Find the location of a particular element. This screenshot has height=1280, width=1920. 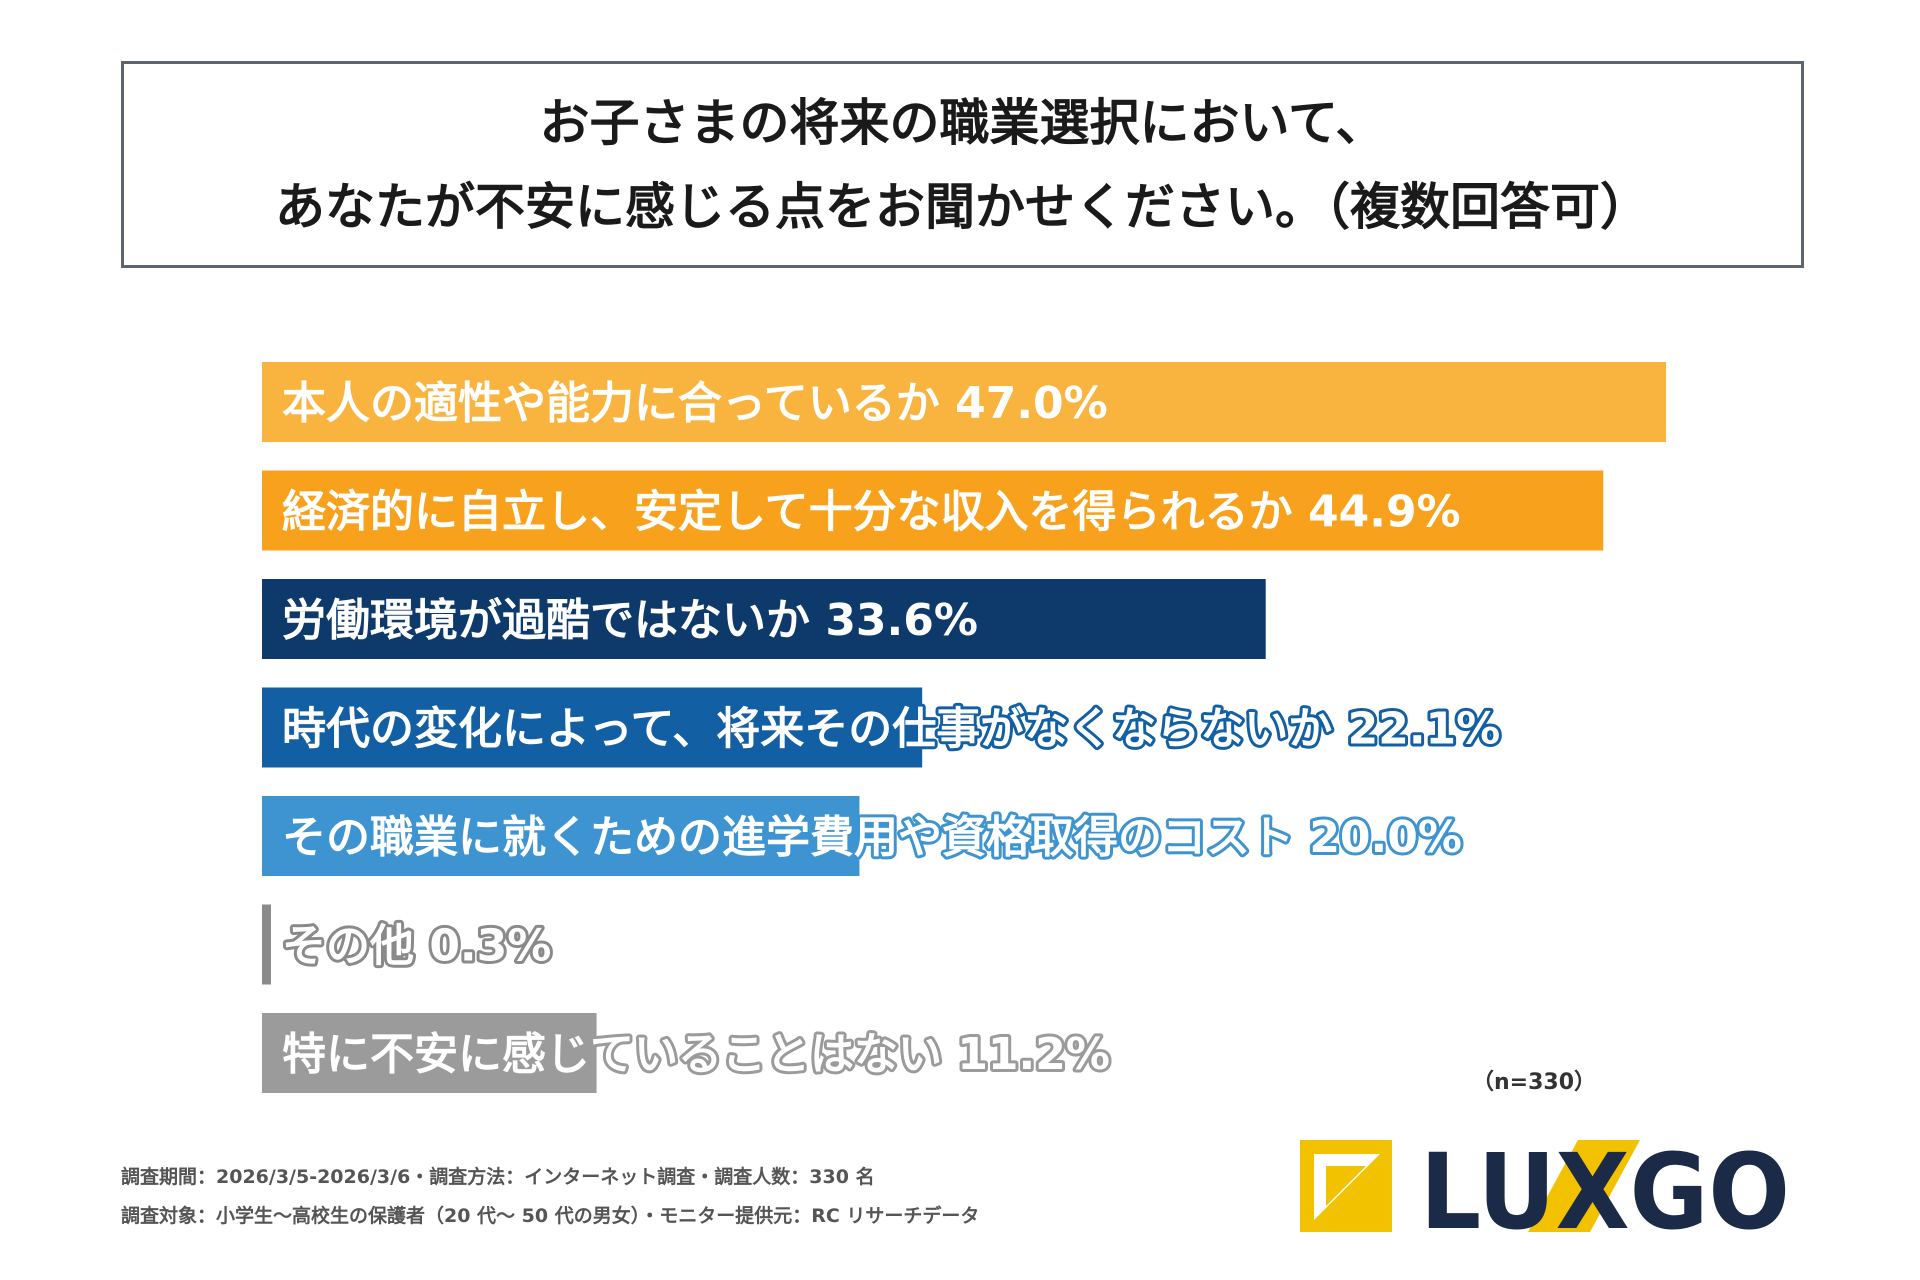

bar-label-2: 経済的に自立し、安定して十分な収入を得られるか 44.9% is located at coordinates (871, 512).